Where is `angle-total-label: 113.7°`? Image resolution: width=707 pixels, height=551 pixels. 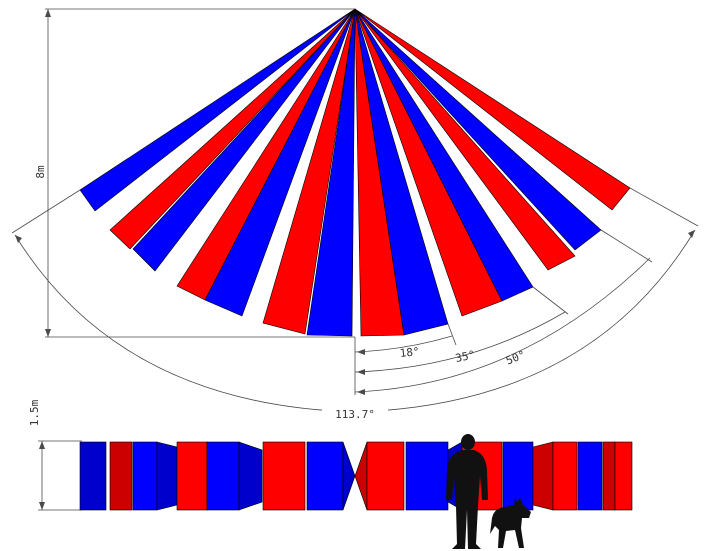
angle-total-label: 113.7° is located at coordinates (355, 414).